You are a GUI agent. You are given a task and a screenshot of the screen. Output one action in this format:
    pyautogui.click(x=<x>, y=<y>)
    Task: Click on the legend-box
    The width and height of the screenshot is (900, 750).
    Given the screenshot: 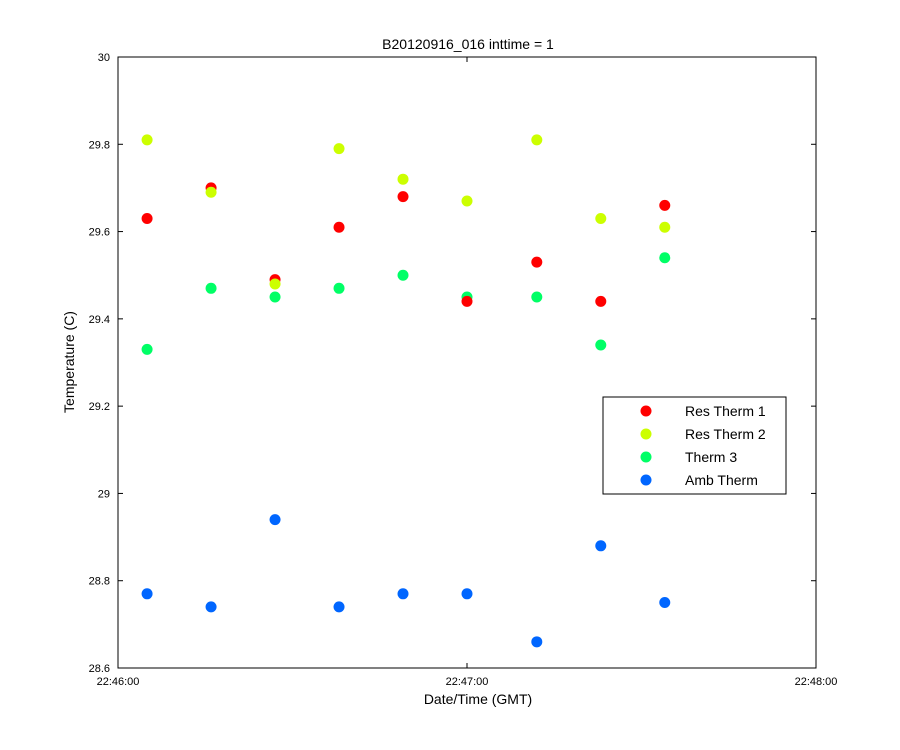 What is the action you would take?
    pyautogui.click(x=694, y=445)
    